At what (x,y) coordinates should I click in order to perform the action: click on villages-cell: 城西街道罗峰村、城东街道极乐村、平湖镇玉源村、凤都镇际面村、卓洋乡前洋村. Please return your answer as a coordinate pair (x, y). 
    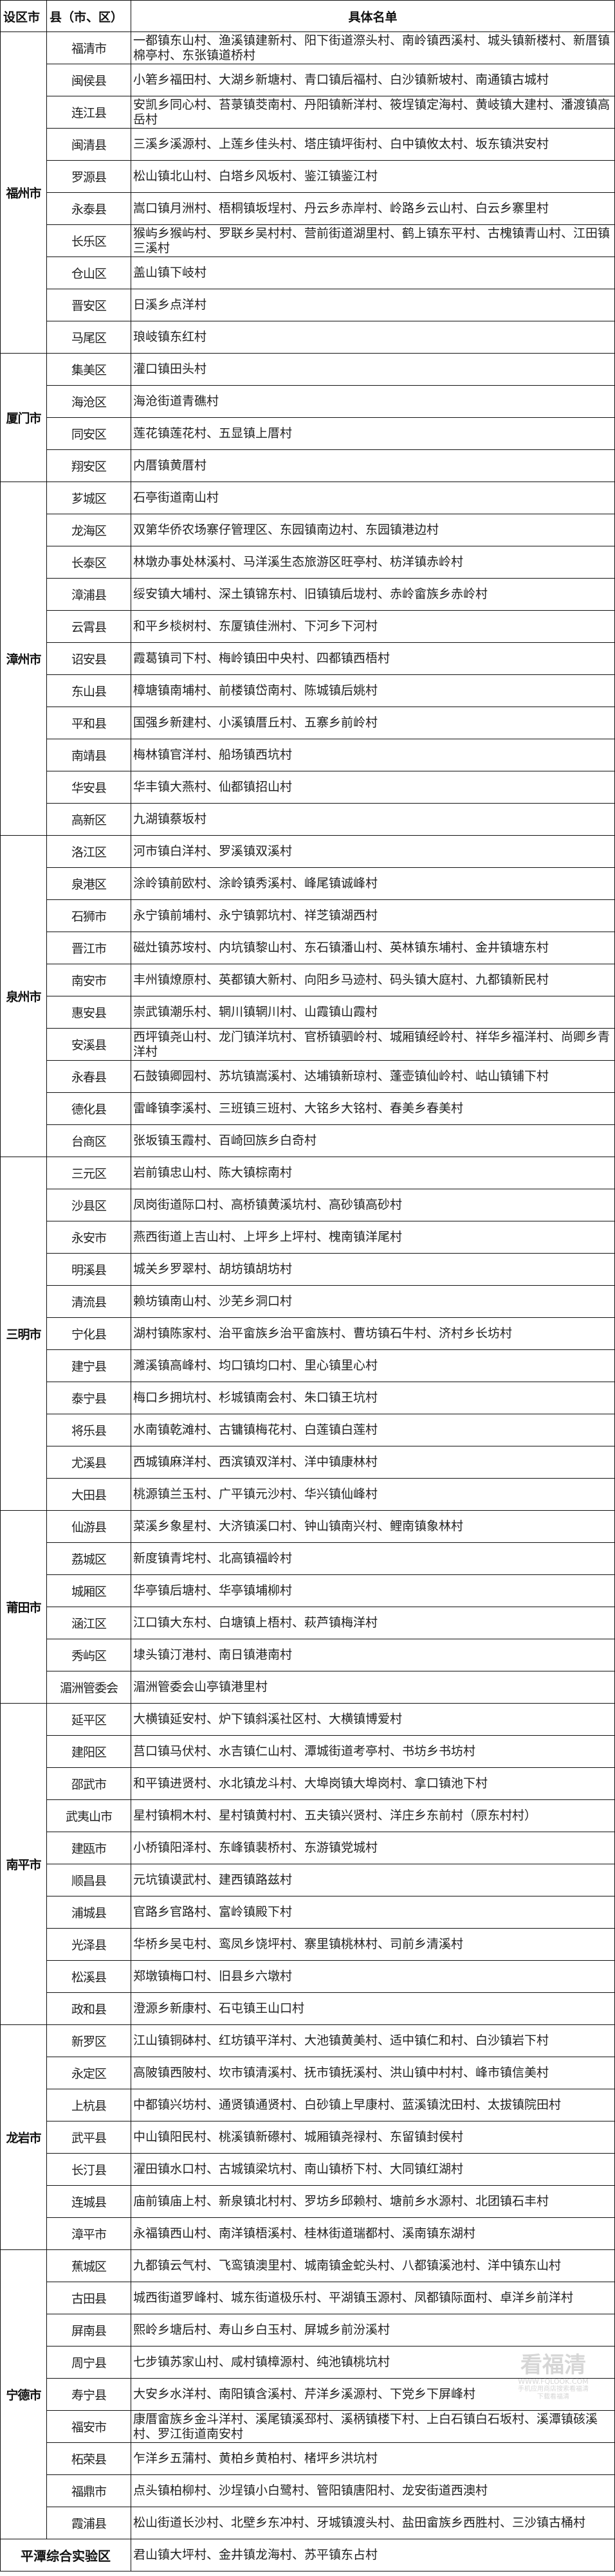
    Looking at the image, I should click on (373, 2298).